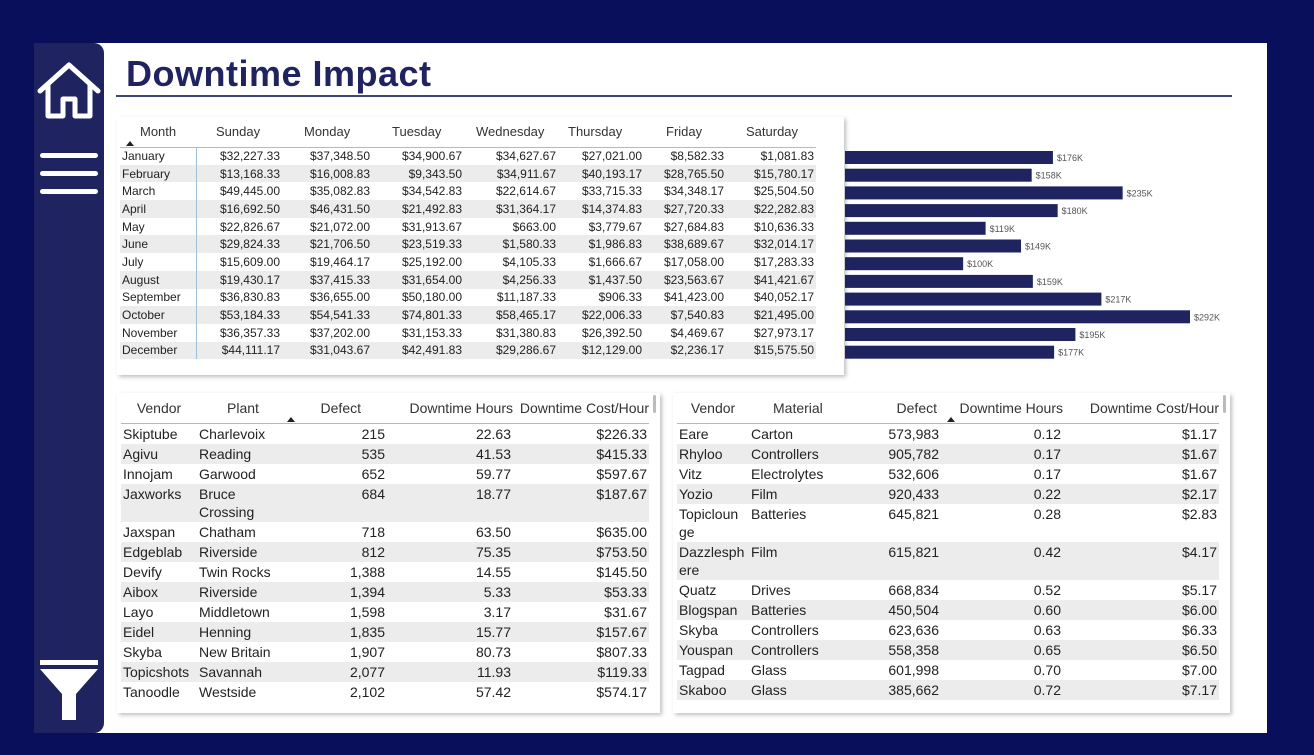 The image size is (1314, 755). Describe the element at coordinates (385, 572) in the screenshot. I see `table-row: Devify Twin Rocks 1,388 14.55 $145.50` at that location.